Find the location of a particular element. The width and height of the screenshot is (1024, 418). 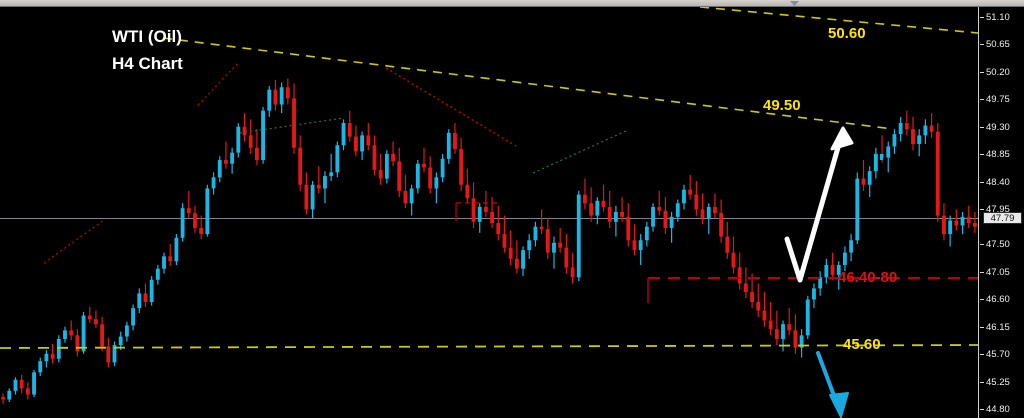

price-tick: 46.15 is located at coordinates (1001, 328).